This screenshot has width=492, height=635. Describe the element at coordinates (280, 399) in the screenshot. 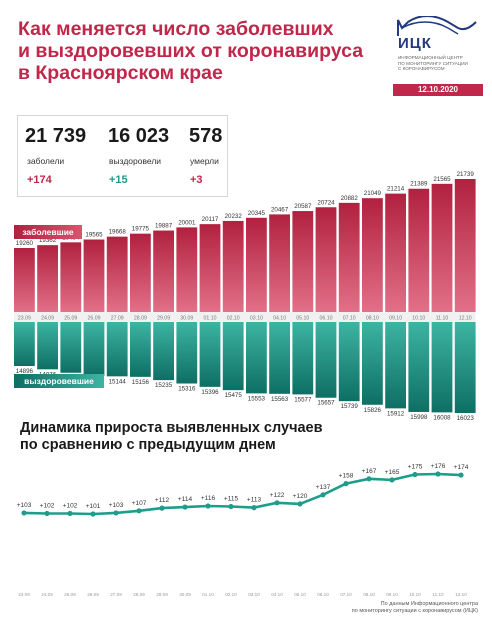

I see `recovered-value-label: 15563` at that location.